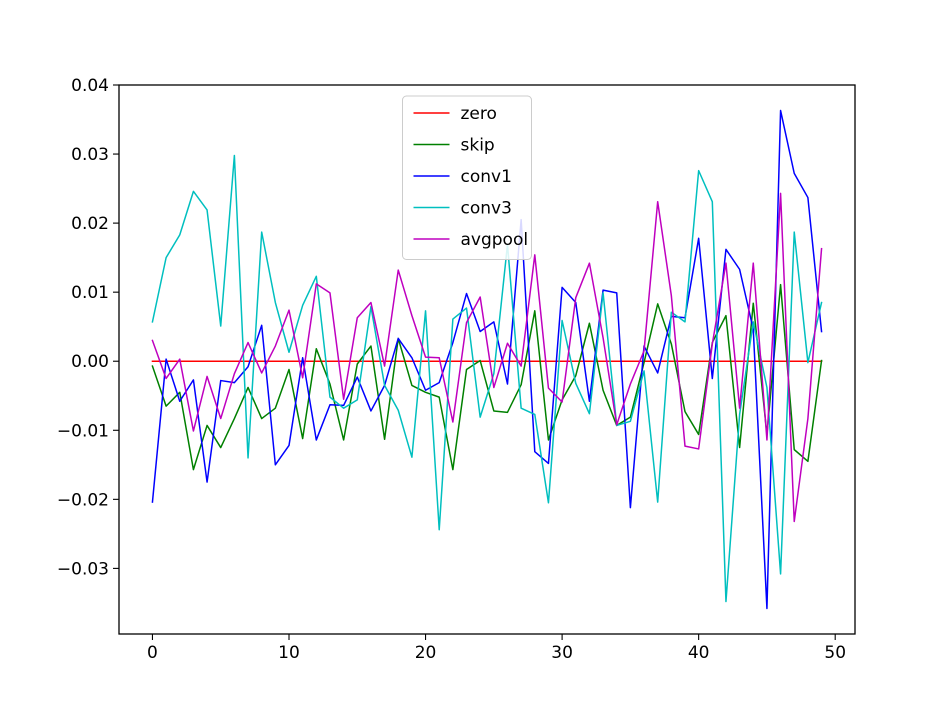 The height and width of the screenshot is (713, 951). What do you see at coordinates (289, 653) in the screenshot?
I see `x-tick-label: 10` at bounding box center [289, 653].